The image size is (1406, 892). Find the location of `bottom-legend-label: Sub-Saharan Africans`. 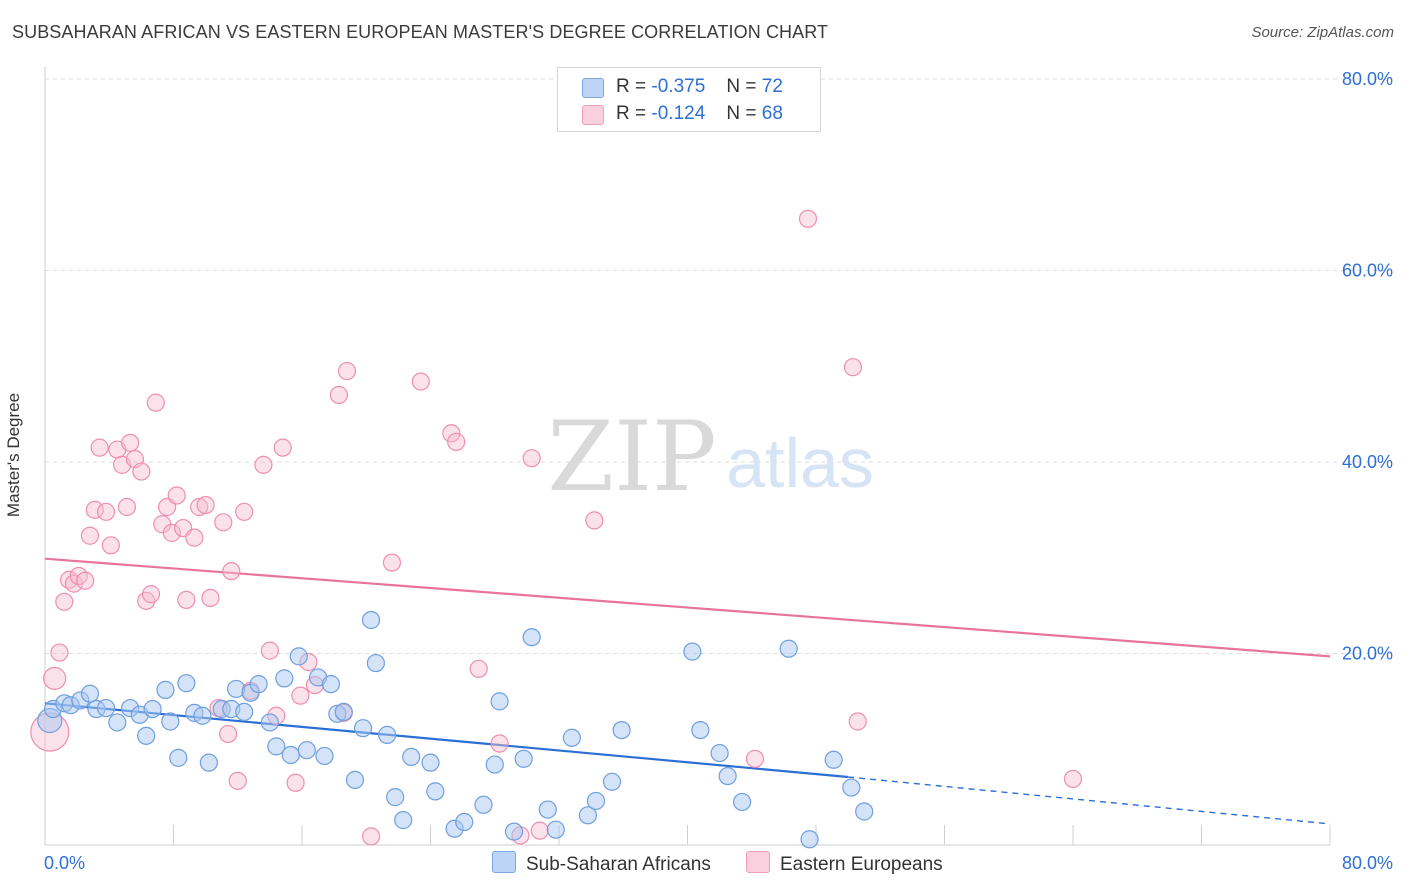

bottom-legend-label: Sub-Saharan Africans is located at coordinates (618, 864).